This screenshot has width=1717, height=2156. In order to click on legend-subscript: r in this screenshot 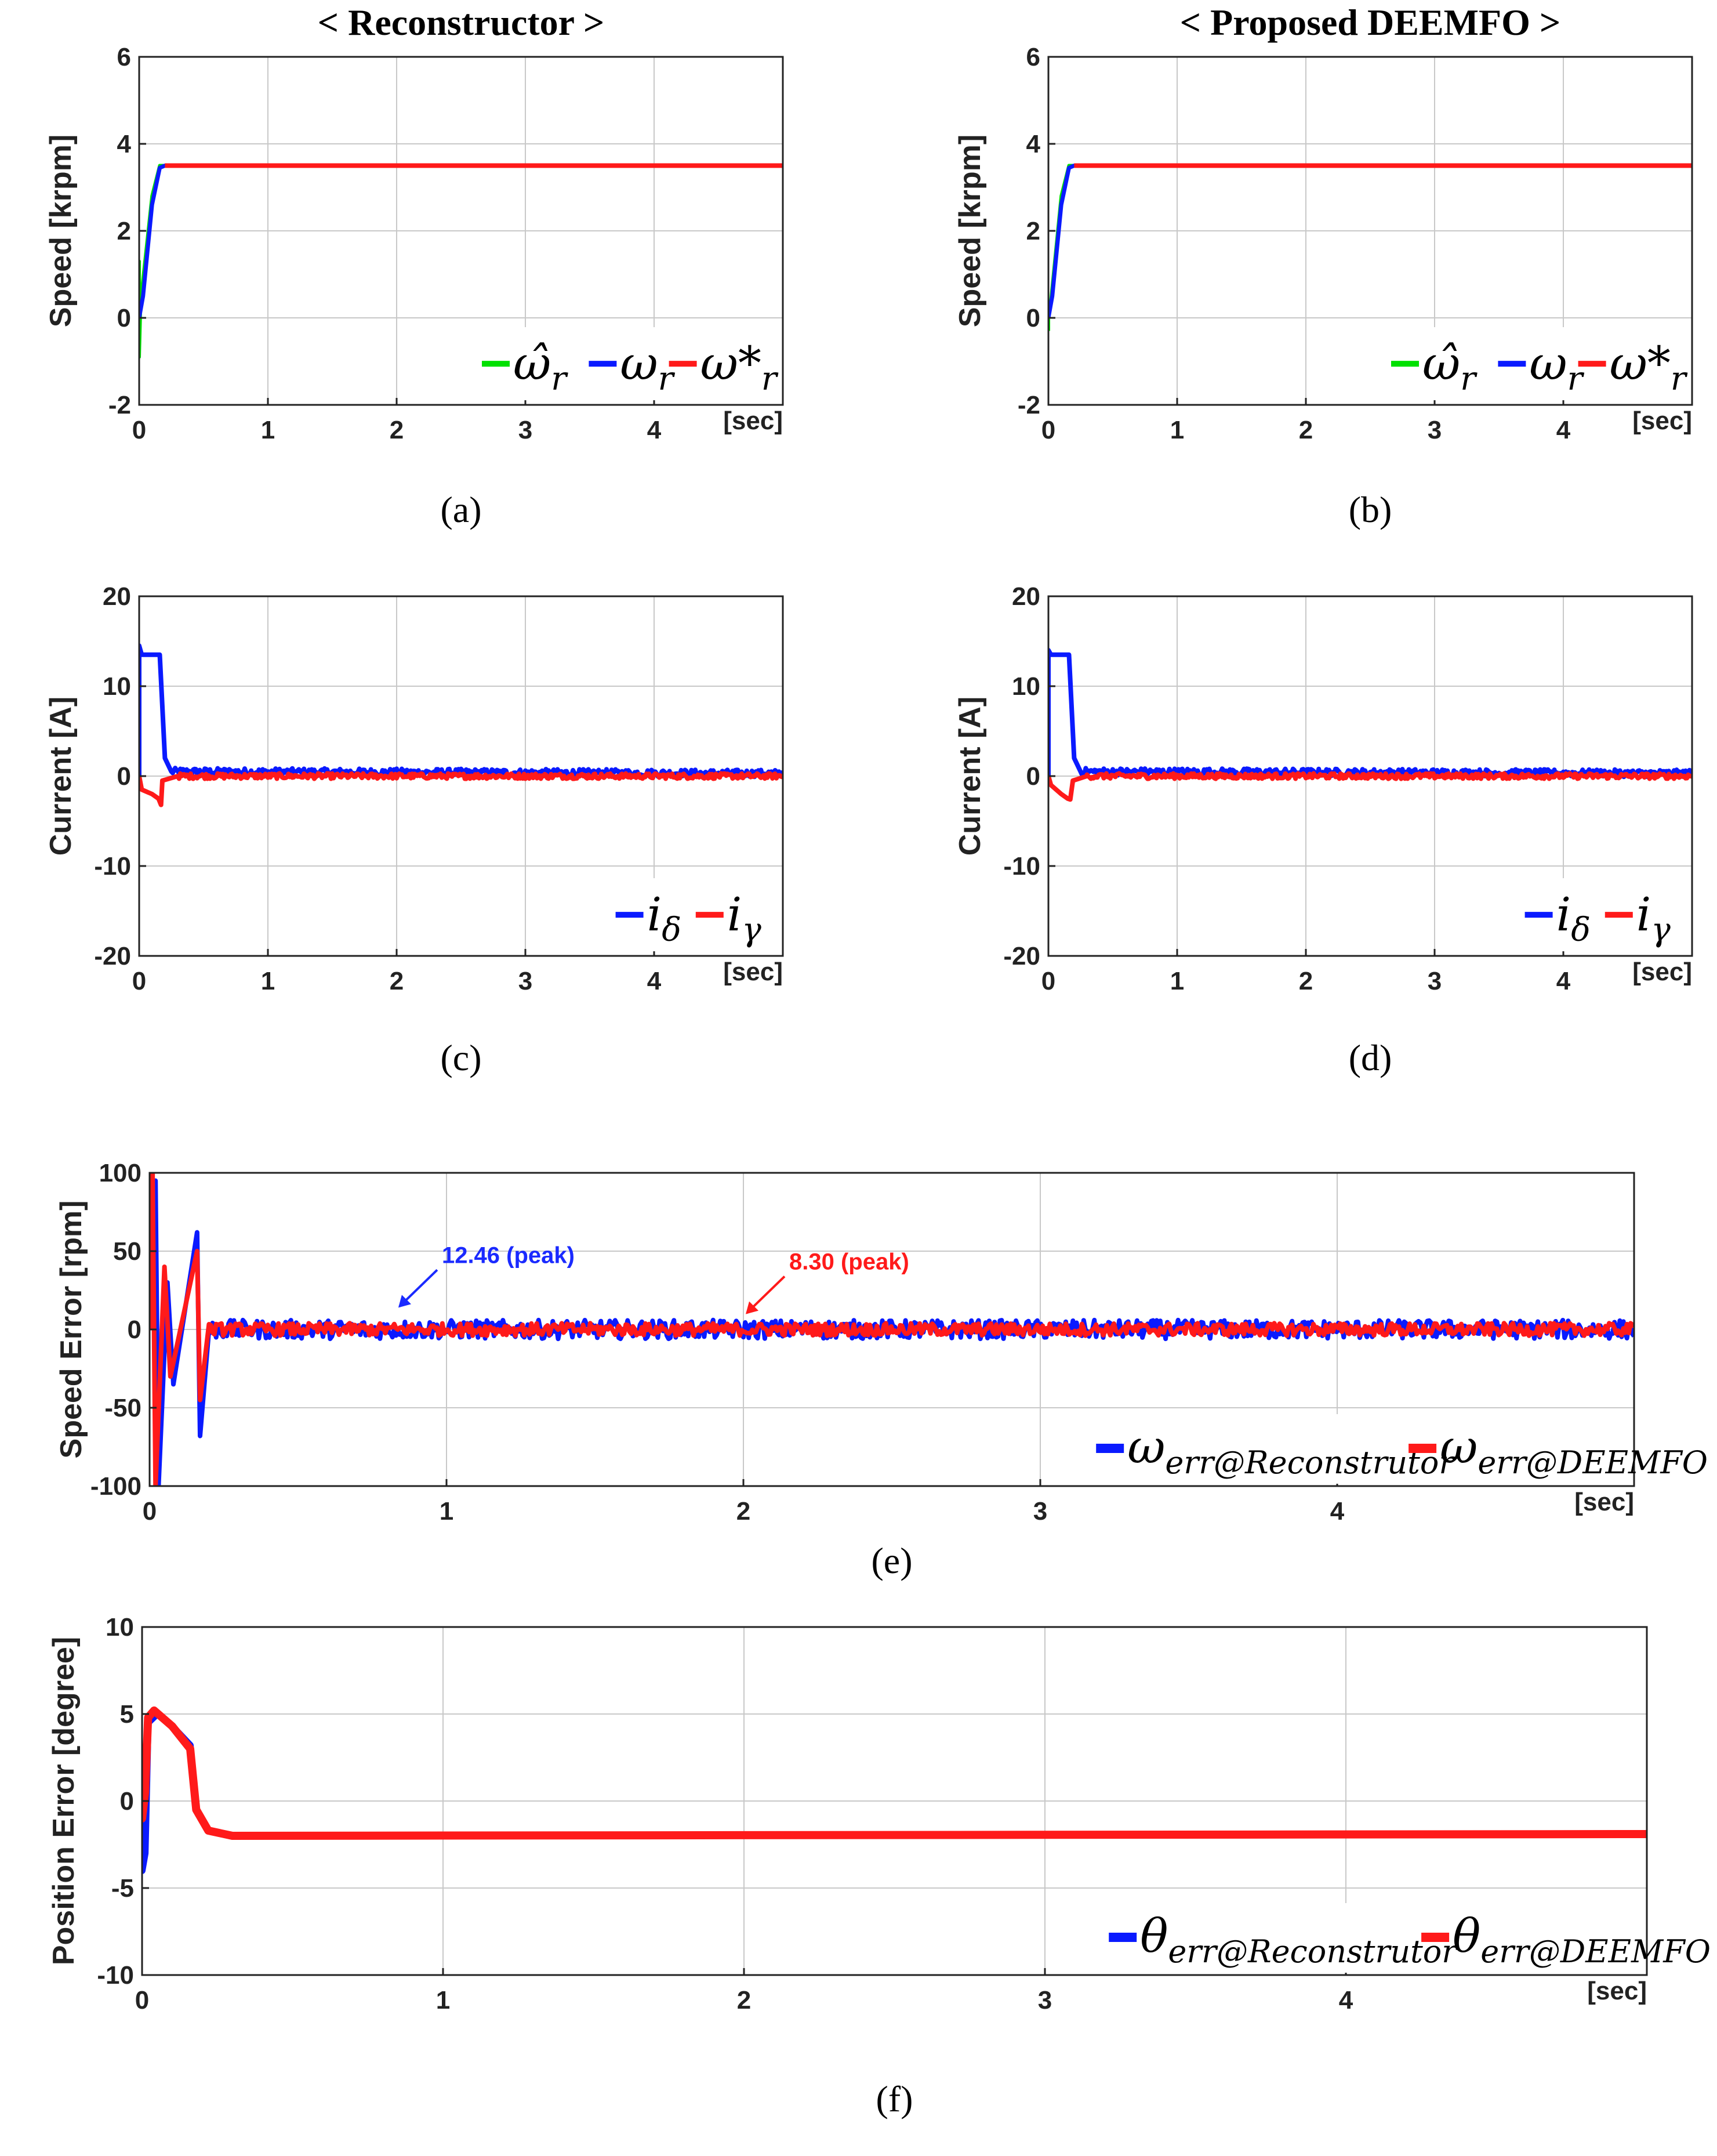, I will do `click(1680, 379)`.